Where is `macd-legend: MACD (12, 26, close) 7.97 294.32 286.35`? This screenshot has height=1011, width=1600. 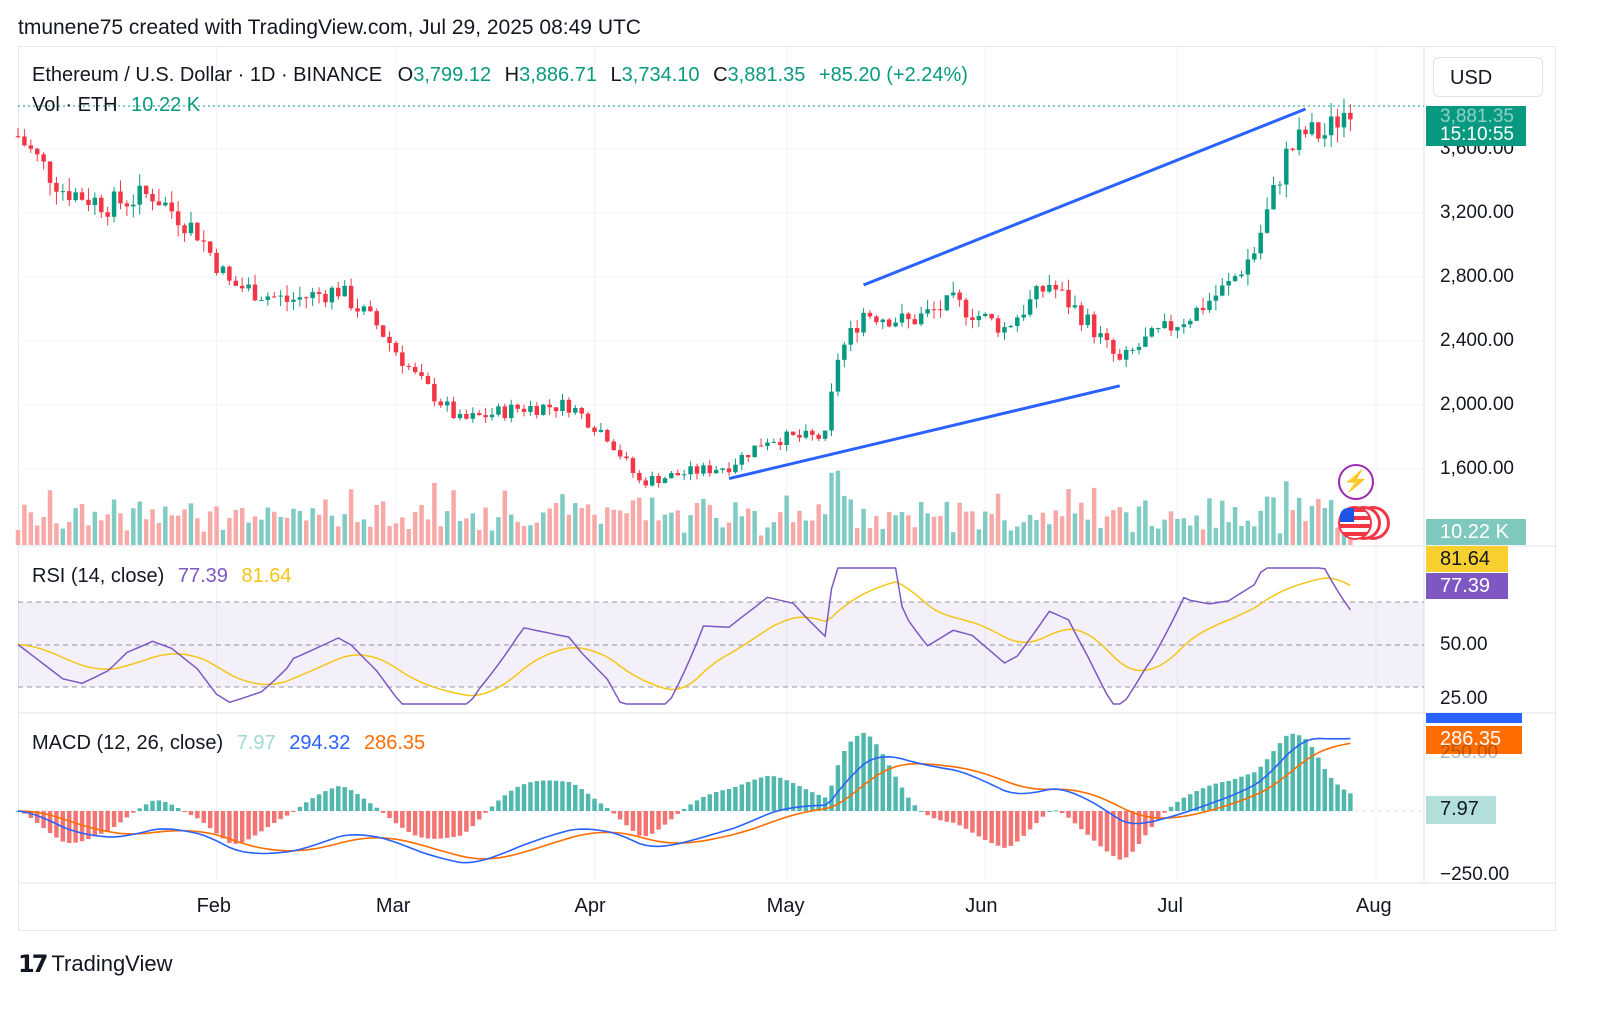
macd-legend: MACD (12, 26, close) 7.97 294.32 286.35 is located at coordinates (228, 743).